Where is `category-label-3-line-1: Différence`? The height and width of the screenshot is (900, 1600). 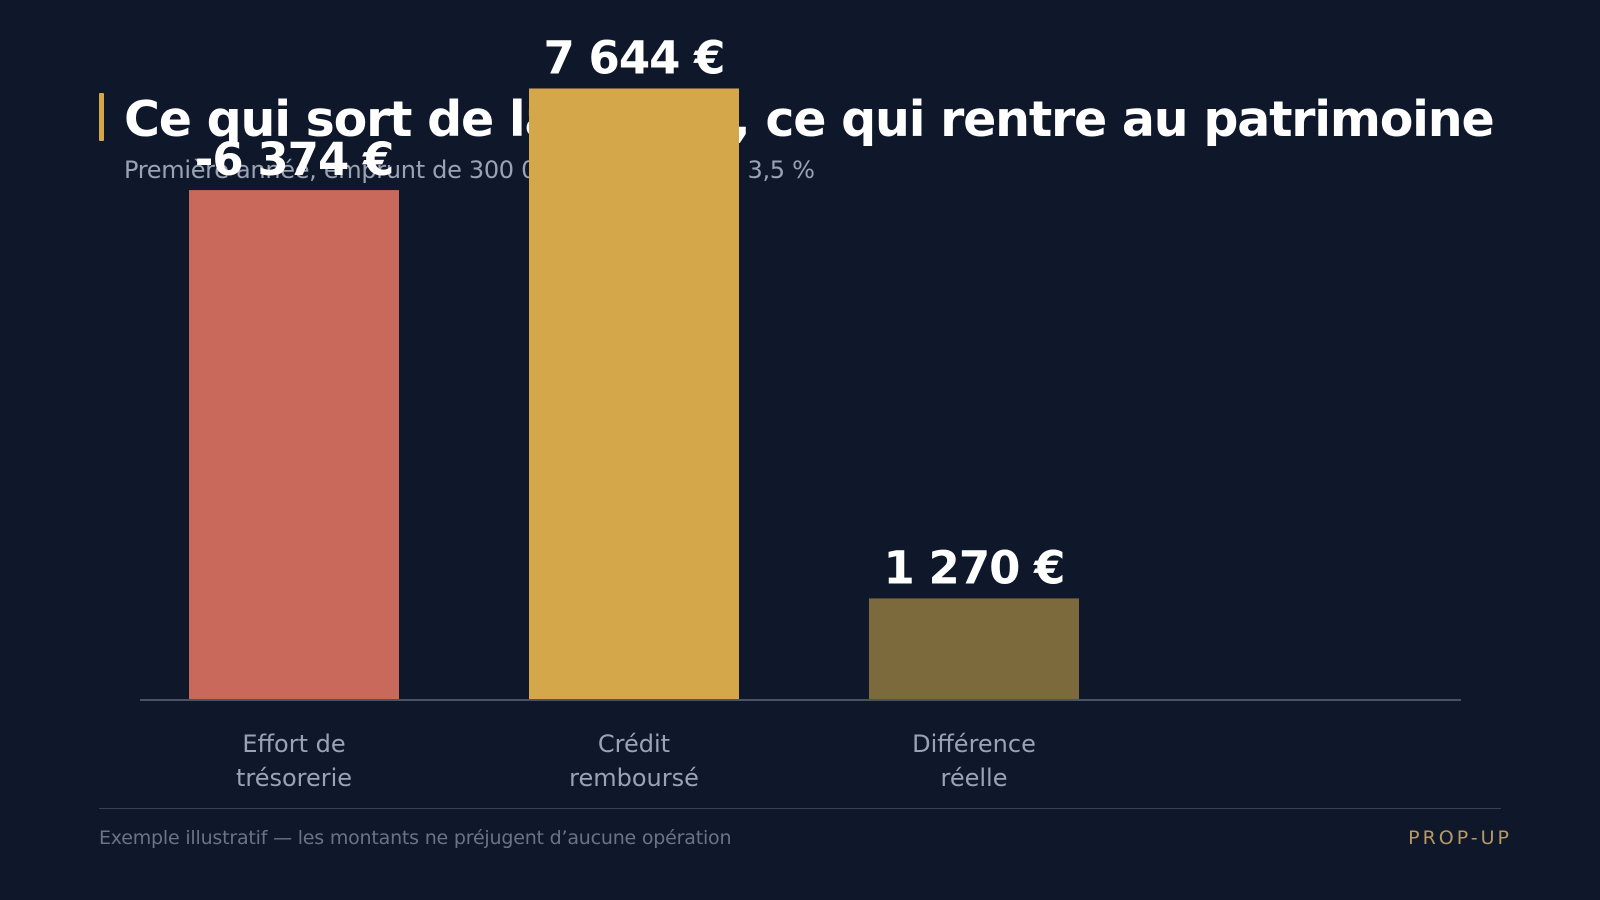
category-label-3-line-1: Différence is located at coordinates (974, 744).